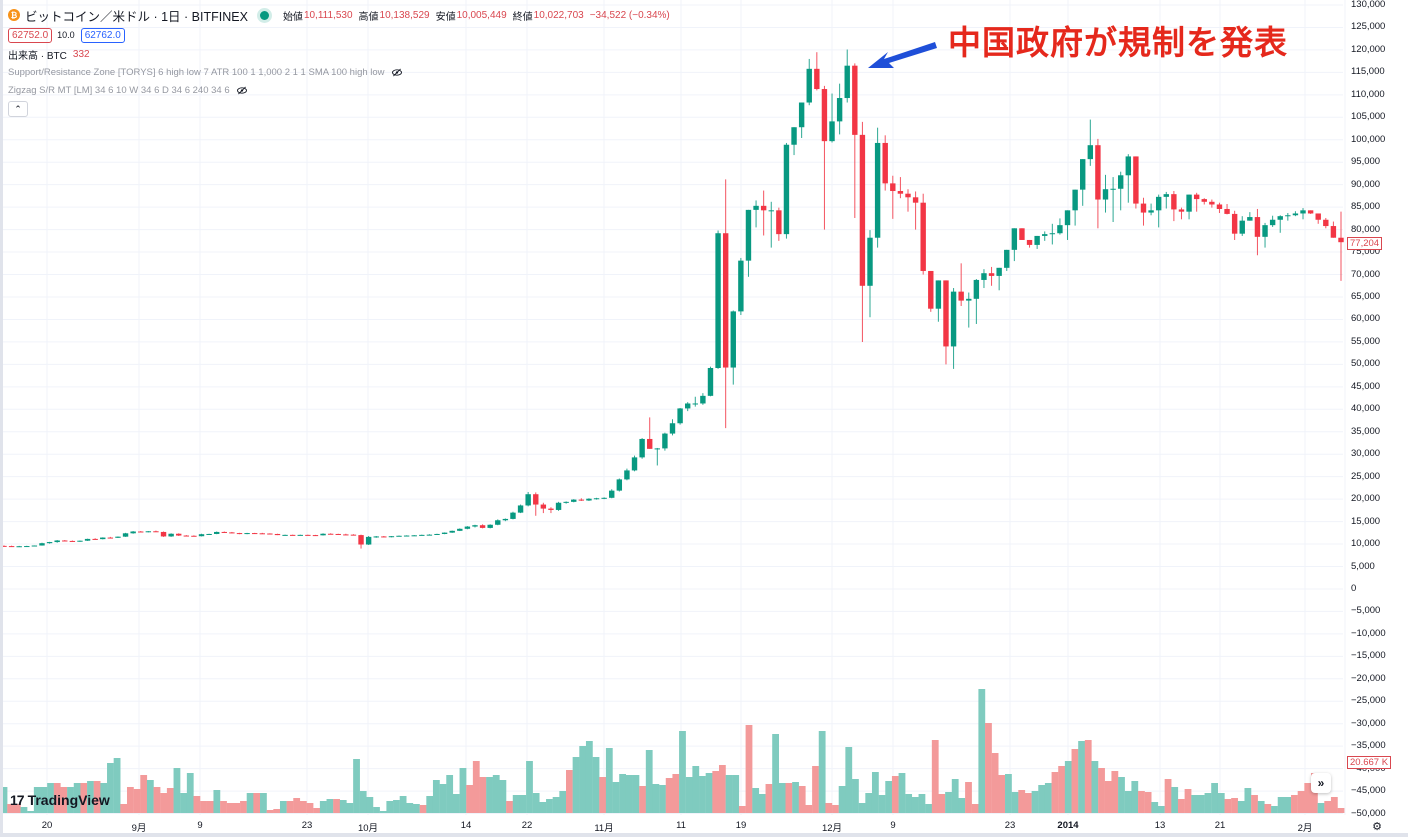 The height and width of the screenshot is (837, 1408). What do you see at coordinates (832, 828) in the screenshot?
I see `time-axis-label: 12月` at bounding box center [832, 828].